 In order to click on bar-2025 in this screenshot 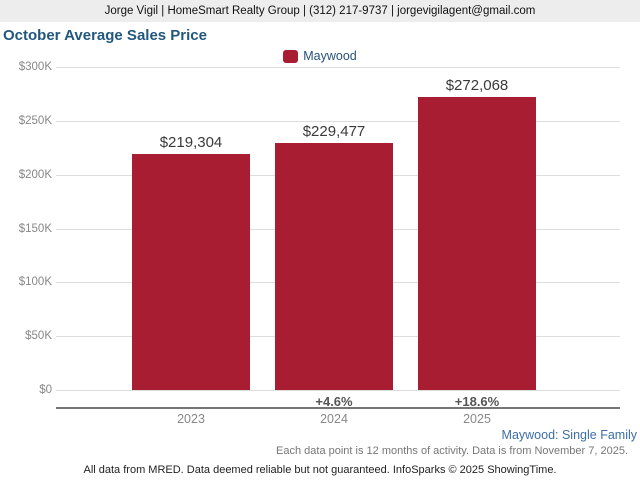, I will do `click(477, 243)`.